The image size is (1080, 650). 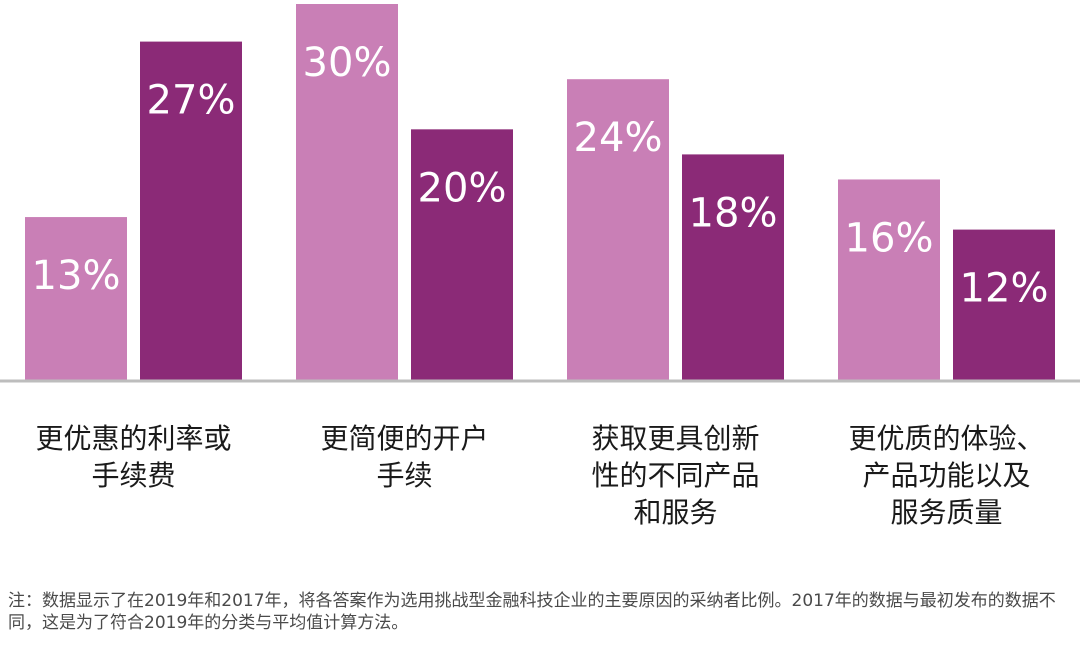 What do you see at coordinates (1004, 289) in the screenshot?
I see `bar-value-label: 12%` at bounding box center [1004, 289].